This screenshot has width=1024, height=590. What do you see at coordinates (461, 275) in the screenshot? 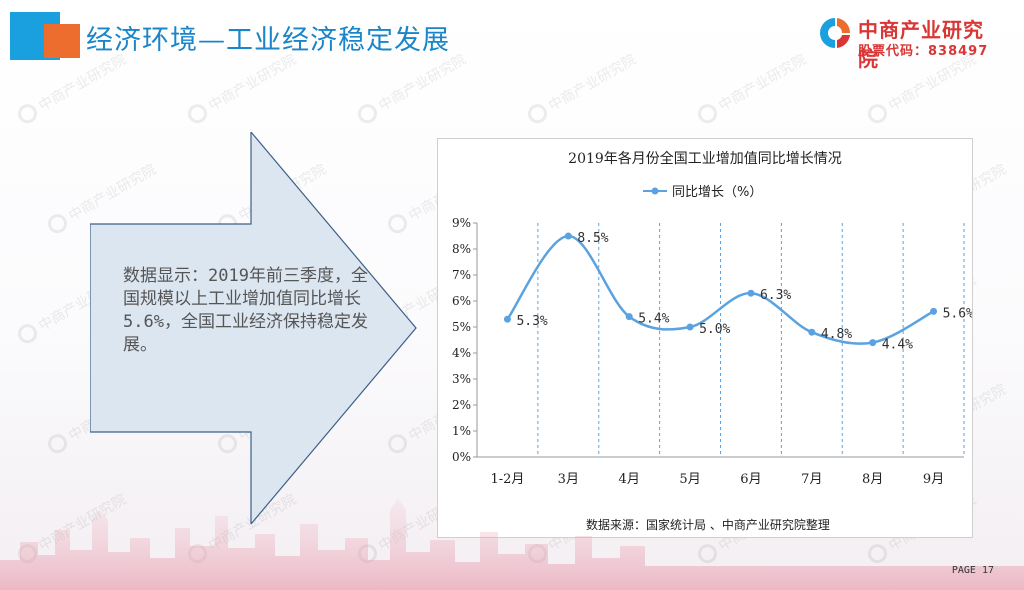
I see `y-tick-label: 7%` at bounding box center [461, 275].